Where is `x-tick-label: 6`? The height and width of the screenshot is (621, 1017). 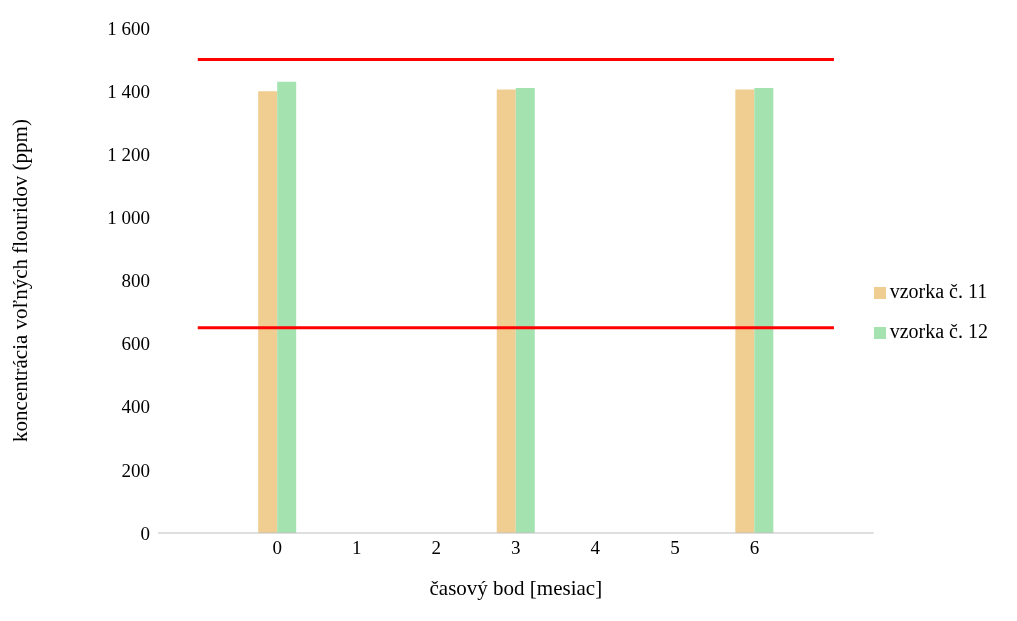
x-tick-label: 6 is located at coordinates (754, 548).